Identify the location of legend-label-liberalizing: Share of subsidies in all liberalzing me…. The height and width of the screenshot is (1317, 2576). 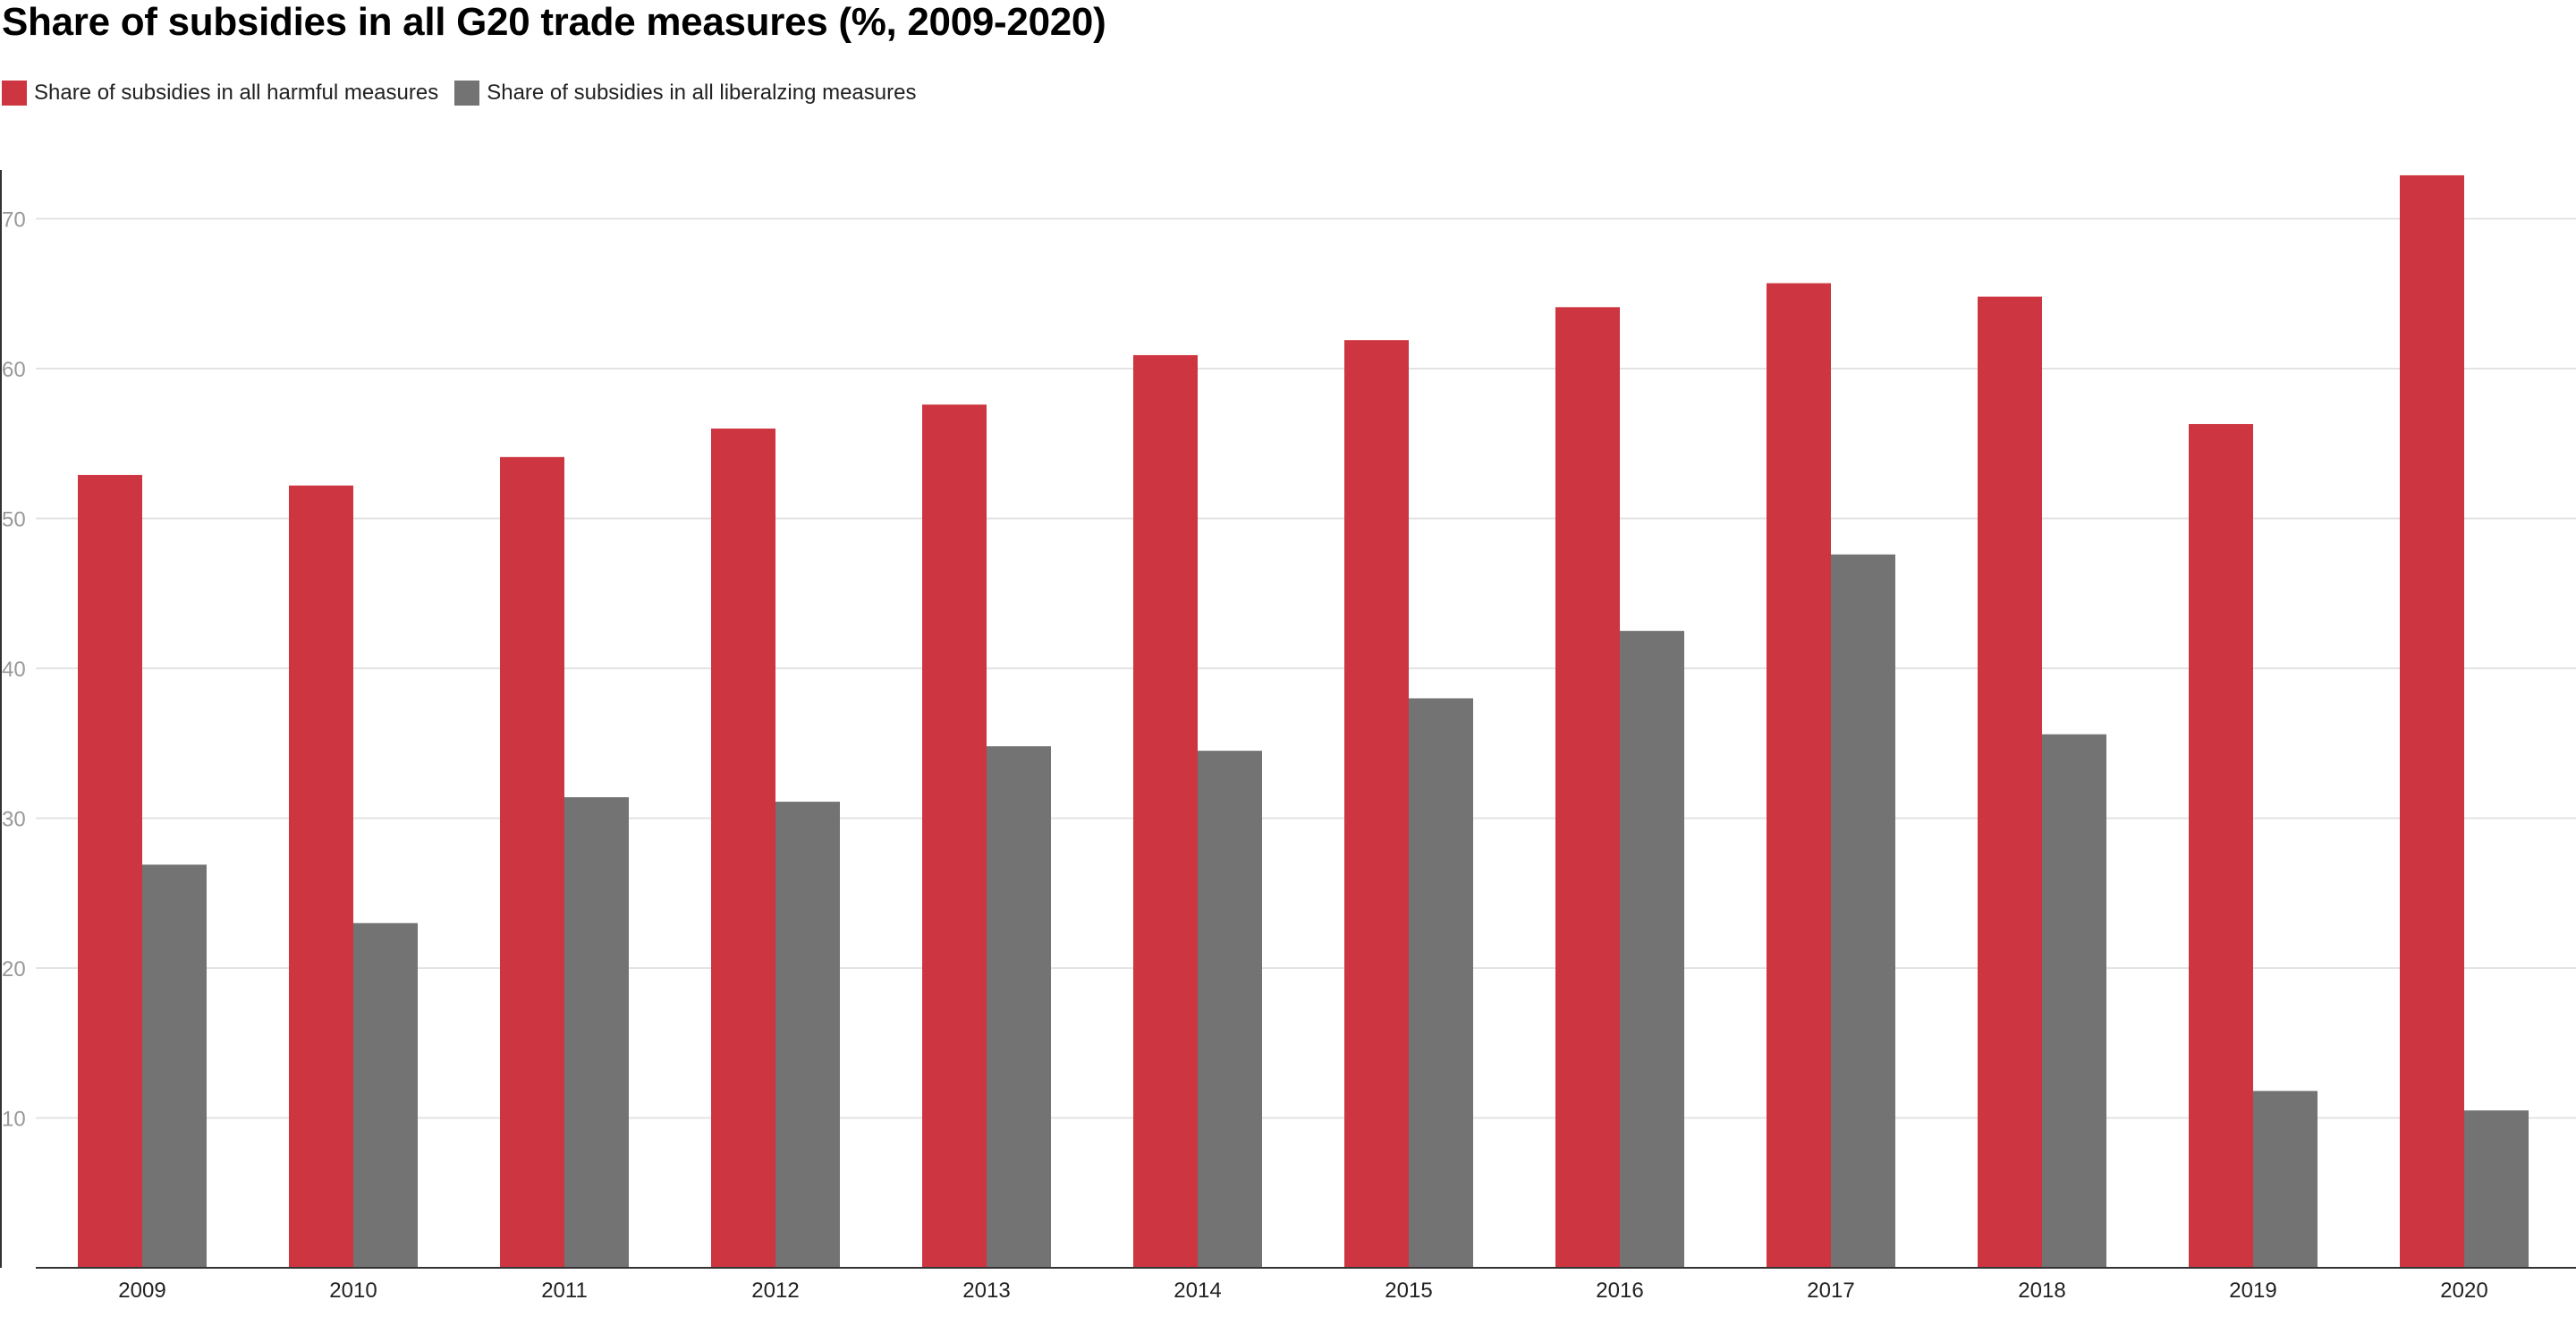
(702, 93).